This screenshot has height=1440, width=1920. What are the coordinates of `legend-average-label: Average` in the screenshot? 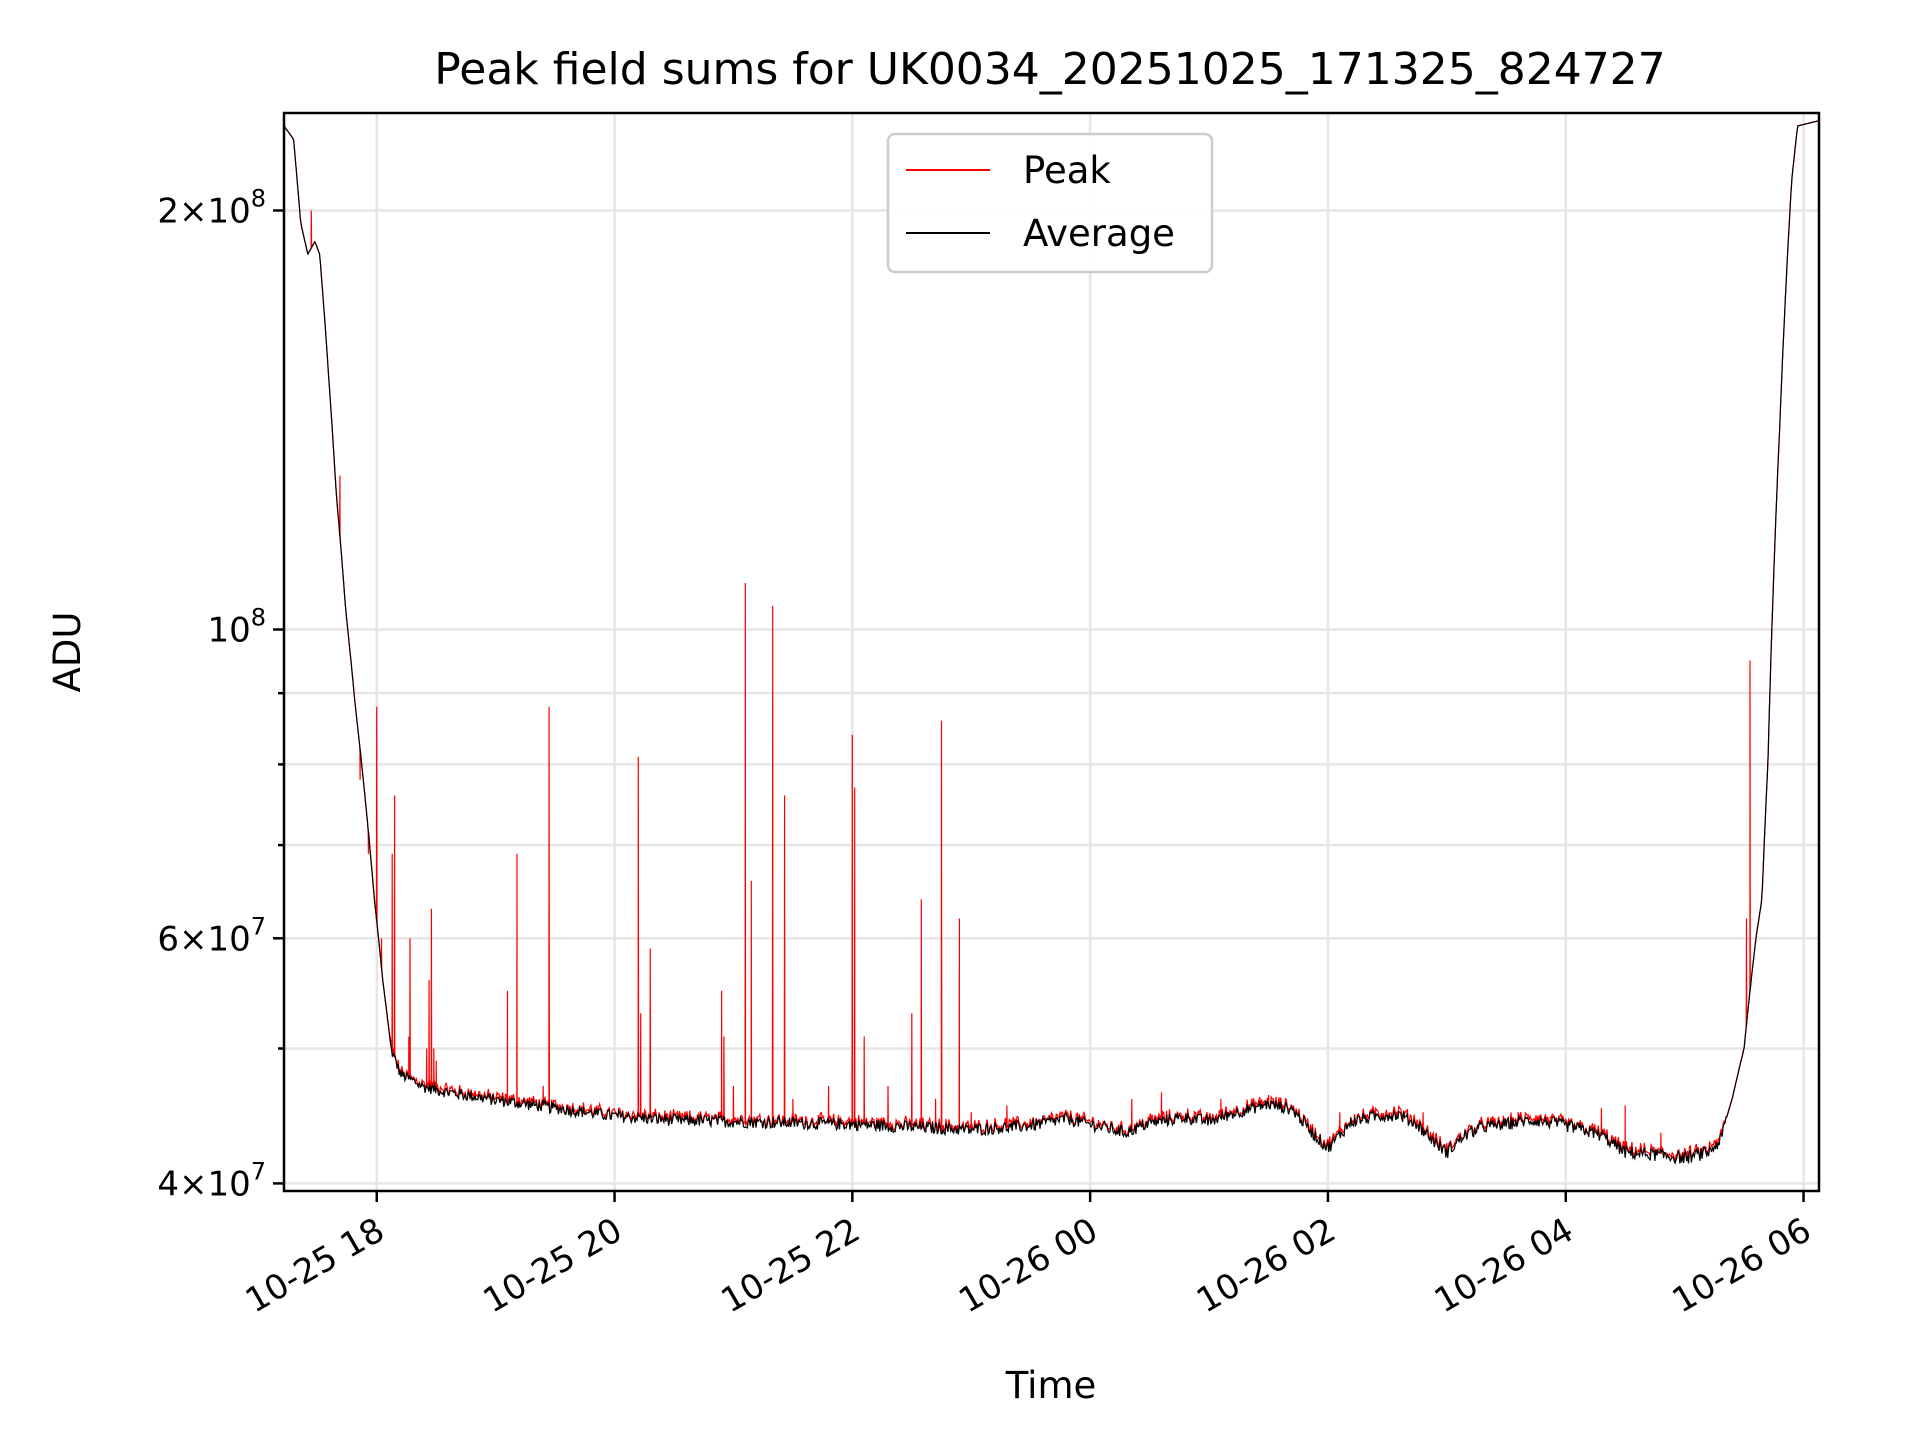 It's located at (1099, 233).